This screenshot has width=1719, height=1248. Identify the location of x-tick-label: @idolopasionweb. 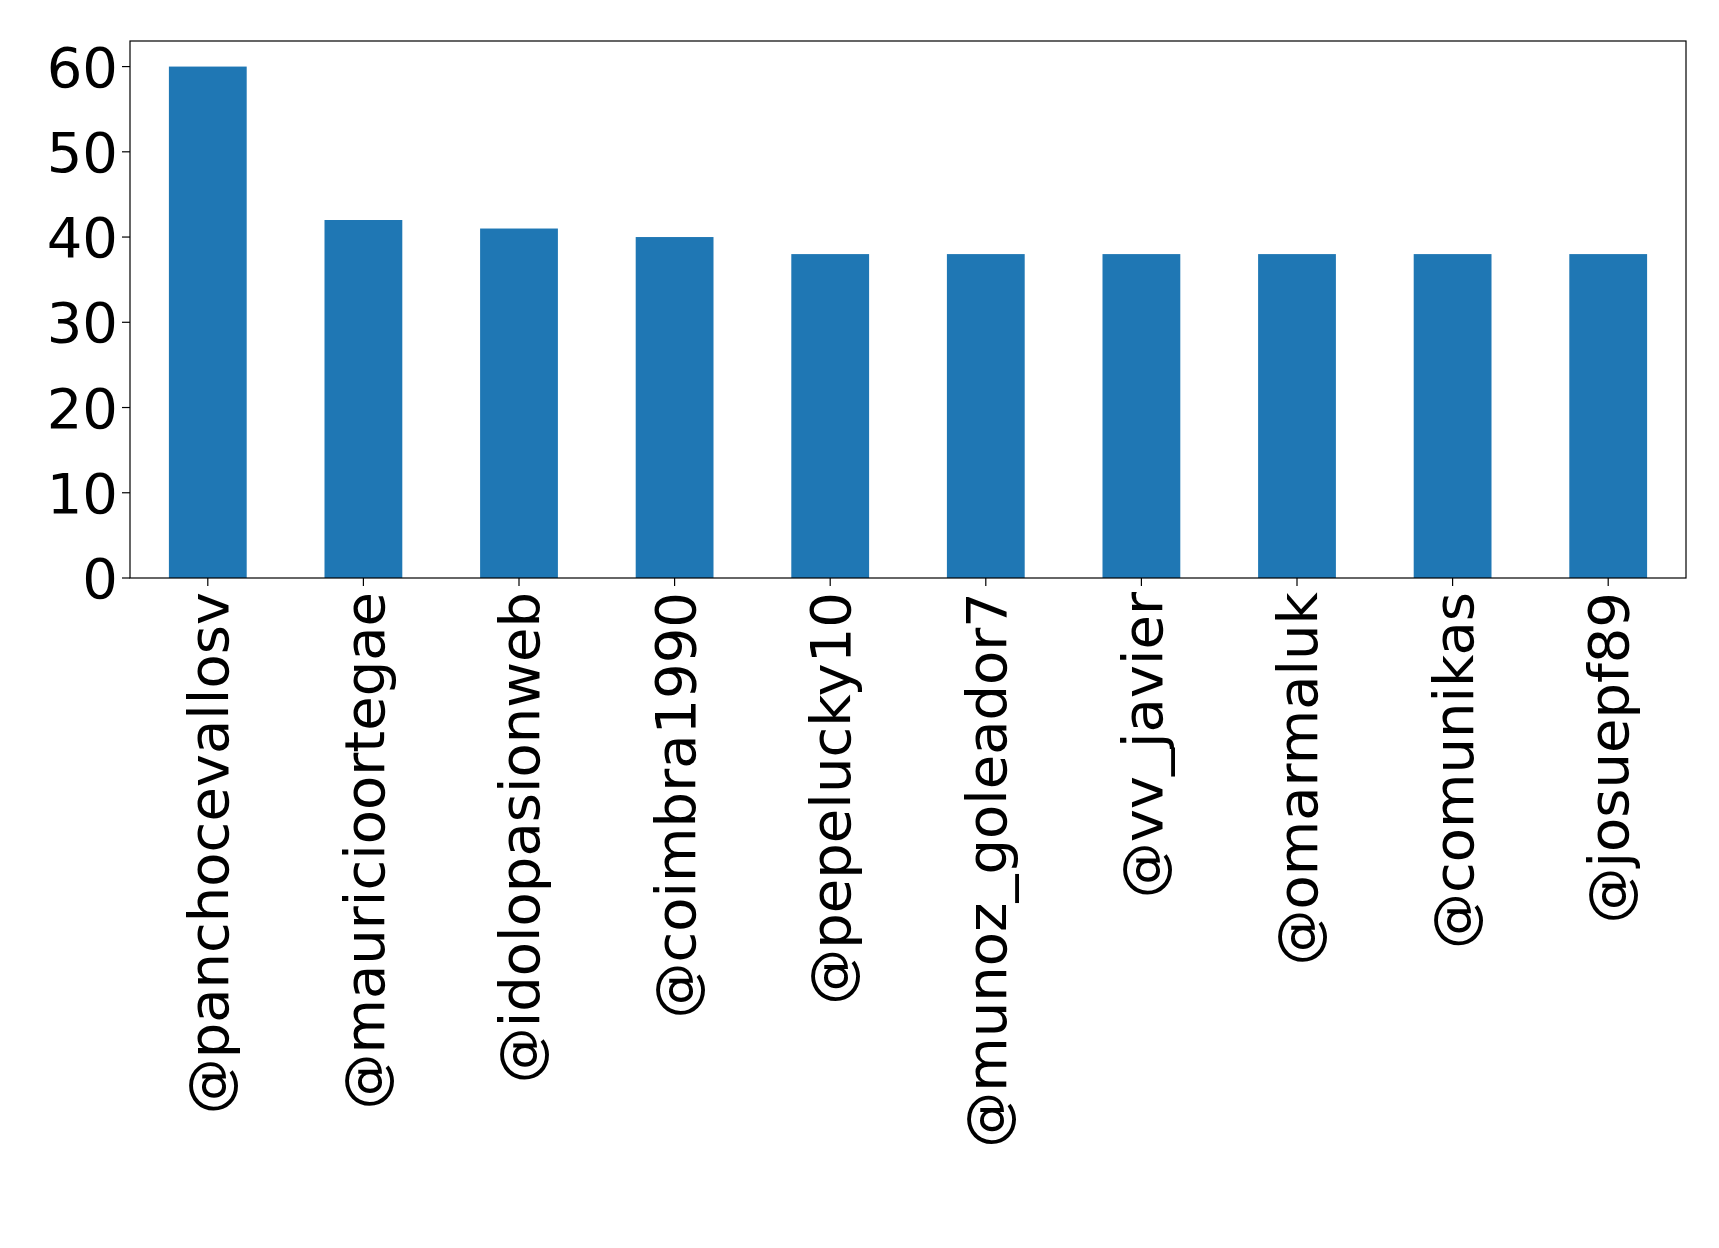
(520, 838).